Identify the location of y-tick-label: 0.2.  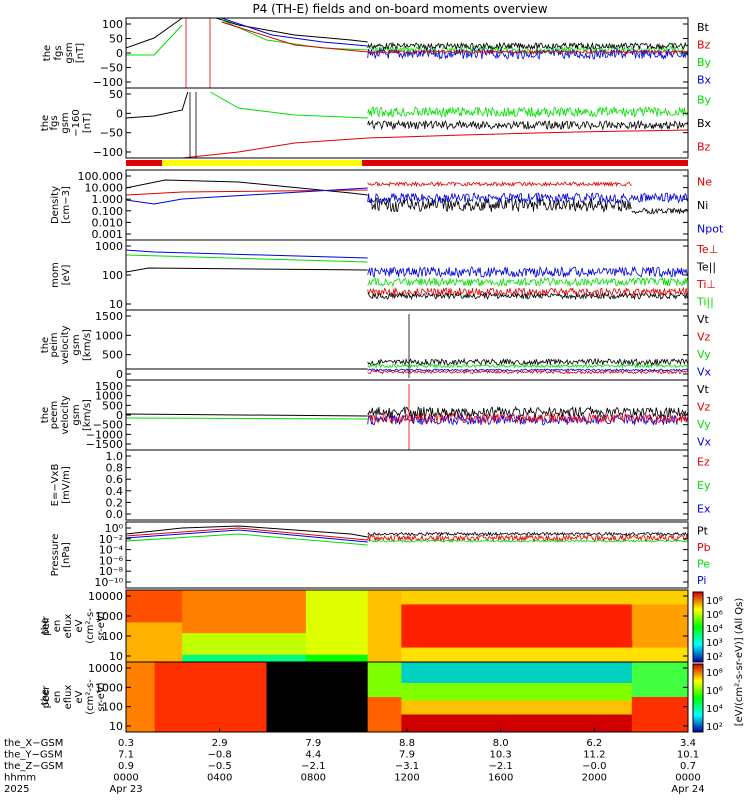
(115, 502).